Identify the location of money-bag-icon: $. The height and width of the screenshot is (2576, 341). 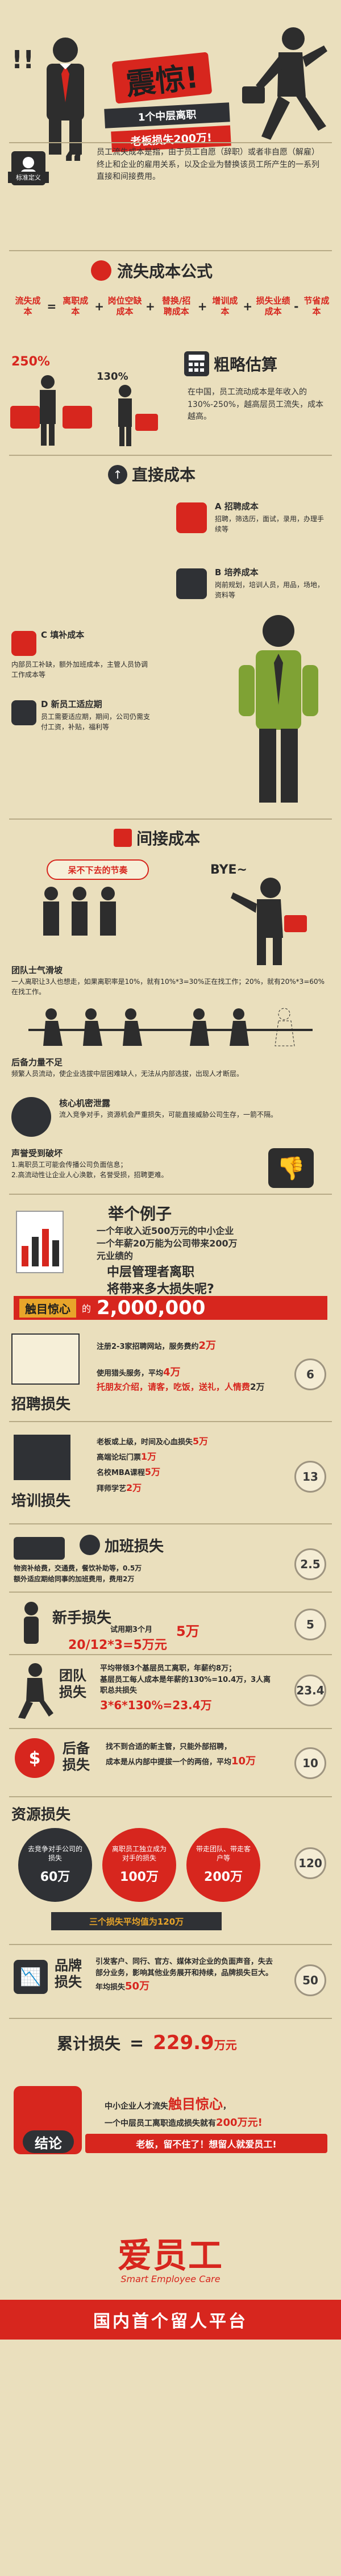
(35, 1758).